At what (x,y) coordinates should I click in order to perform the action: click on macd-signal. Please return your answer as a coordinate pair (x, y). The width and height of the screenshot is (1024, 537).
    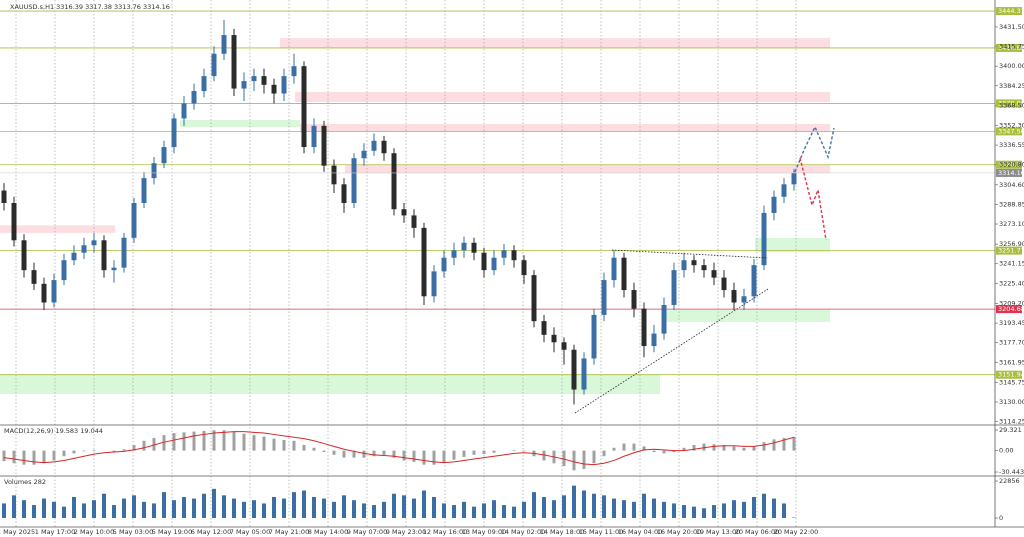
    Looking at the image, I should click on (399, 448).